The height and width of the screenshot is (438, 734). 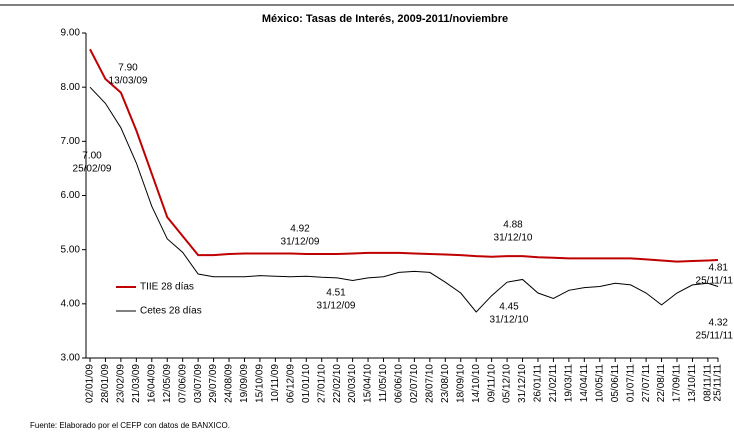 I want to click on x-tick-label: 17/09/11, so click(x=677, y=383).